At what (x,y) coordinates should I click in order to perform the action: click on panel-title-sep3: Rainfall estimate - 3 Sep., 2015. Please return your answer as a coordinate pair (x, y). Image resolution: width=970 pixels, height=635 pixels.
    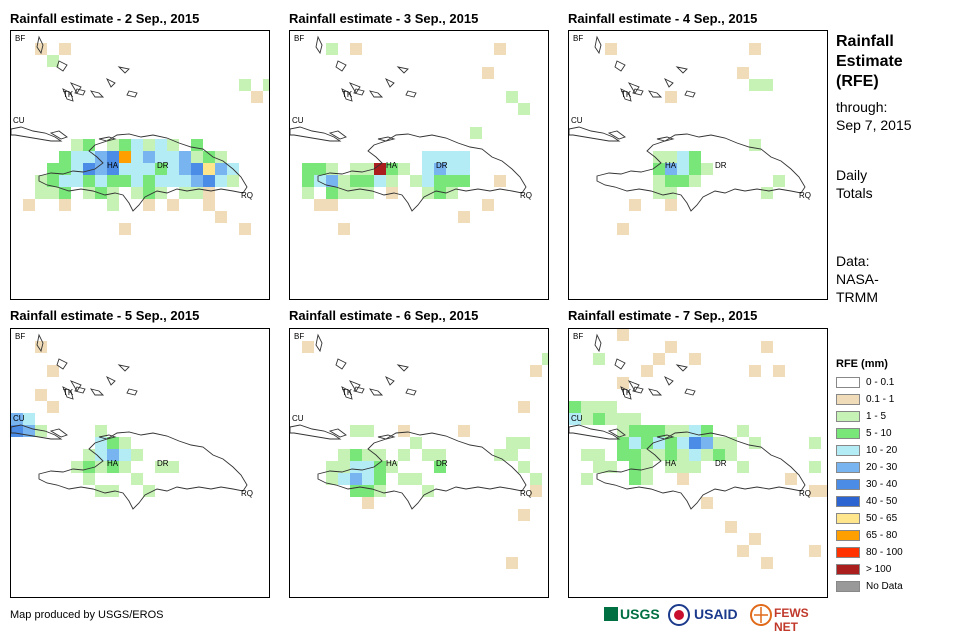
    Looking at the image, I should click on (384, 18).